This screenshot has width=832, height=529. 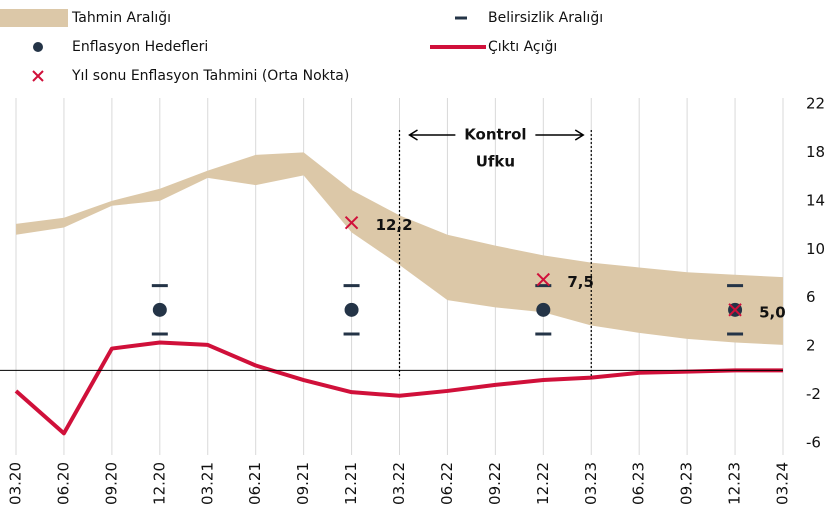 I want to click on y-tick-label: 18, so click(x=815, y=152).